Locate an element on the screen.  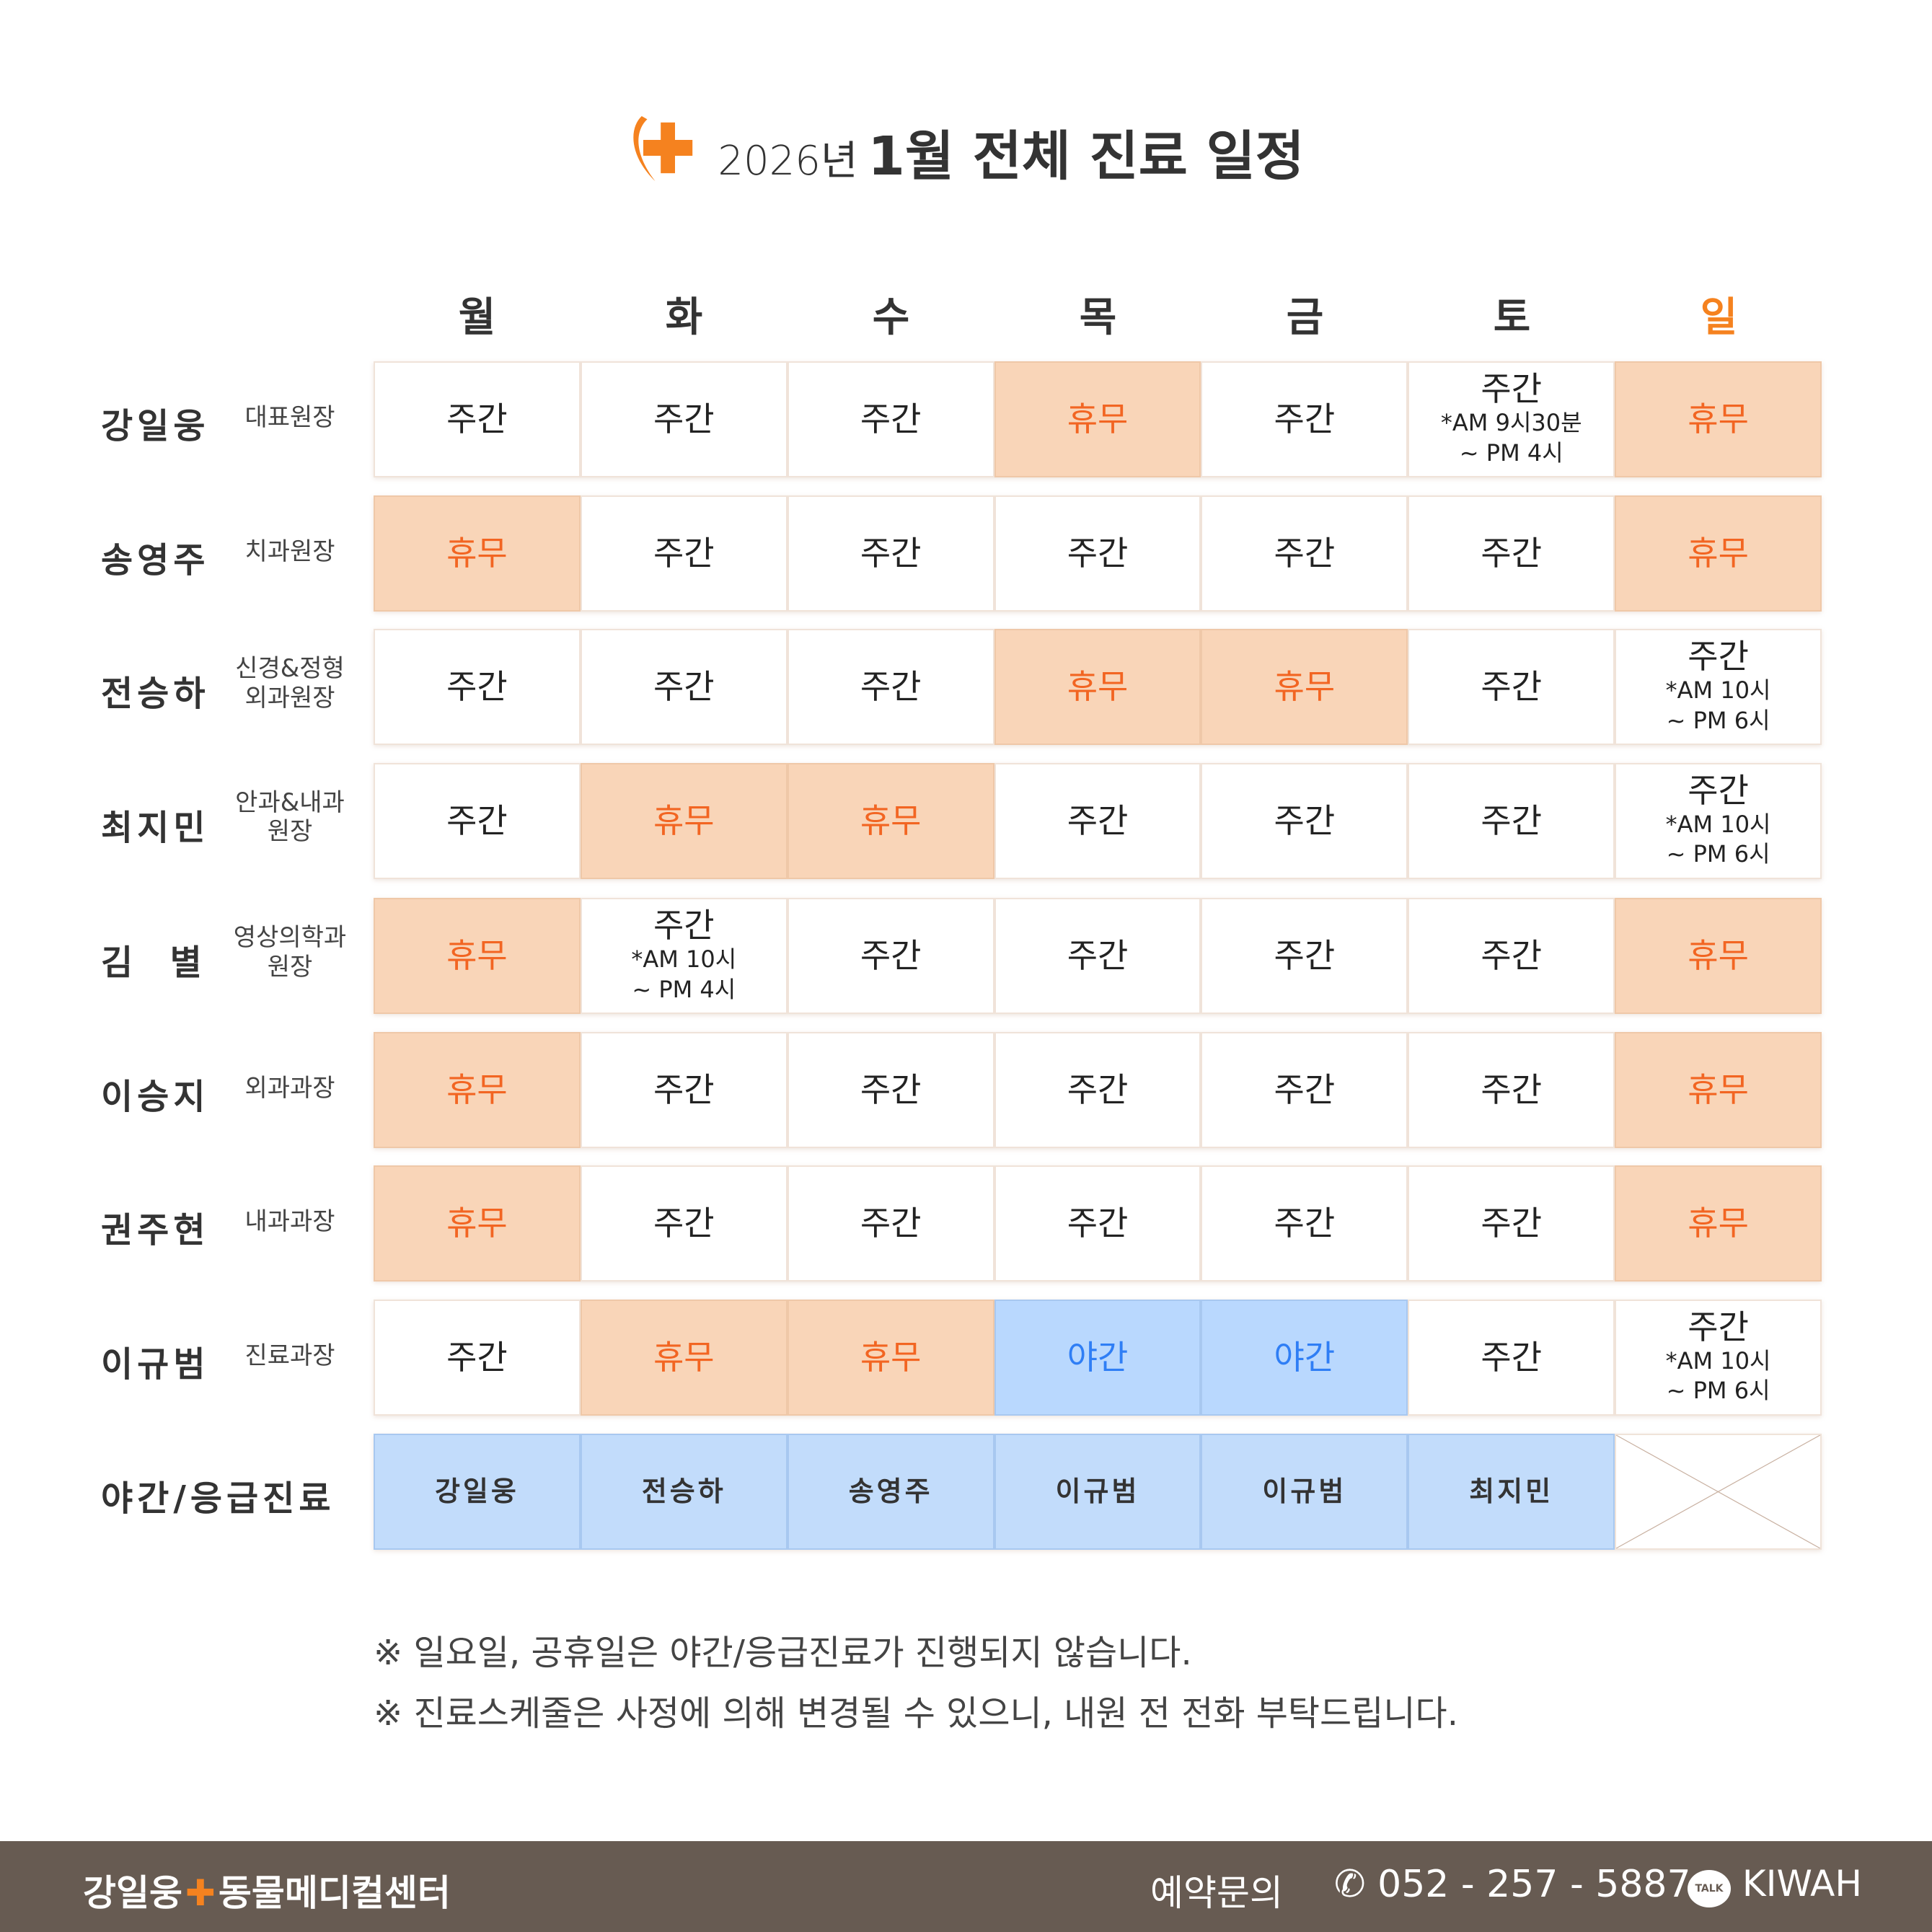
footer-brand: 강일웅✚동물메디컬센터 is located at coordinates (267, 1890).